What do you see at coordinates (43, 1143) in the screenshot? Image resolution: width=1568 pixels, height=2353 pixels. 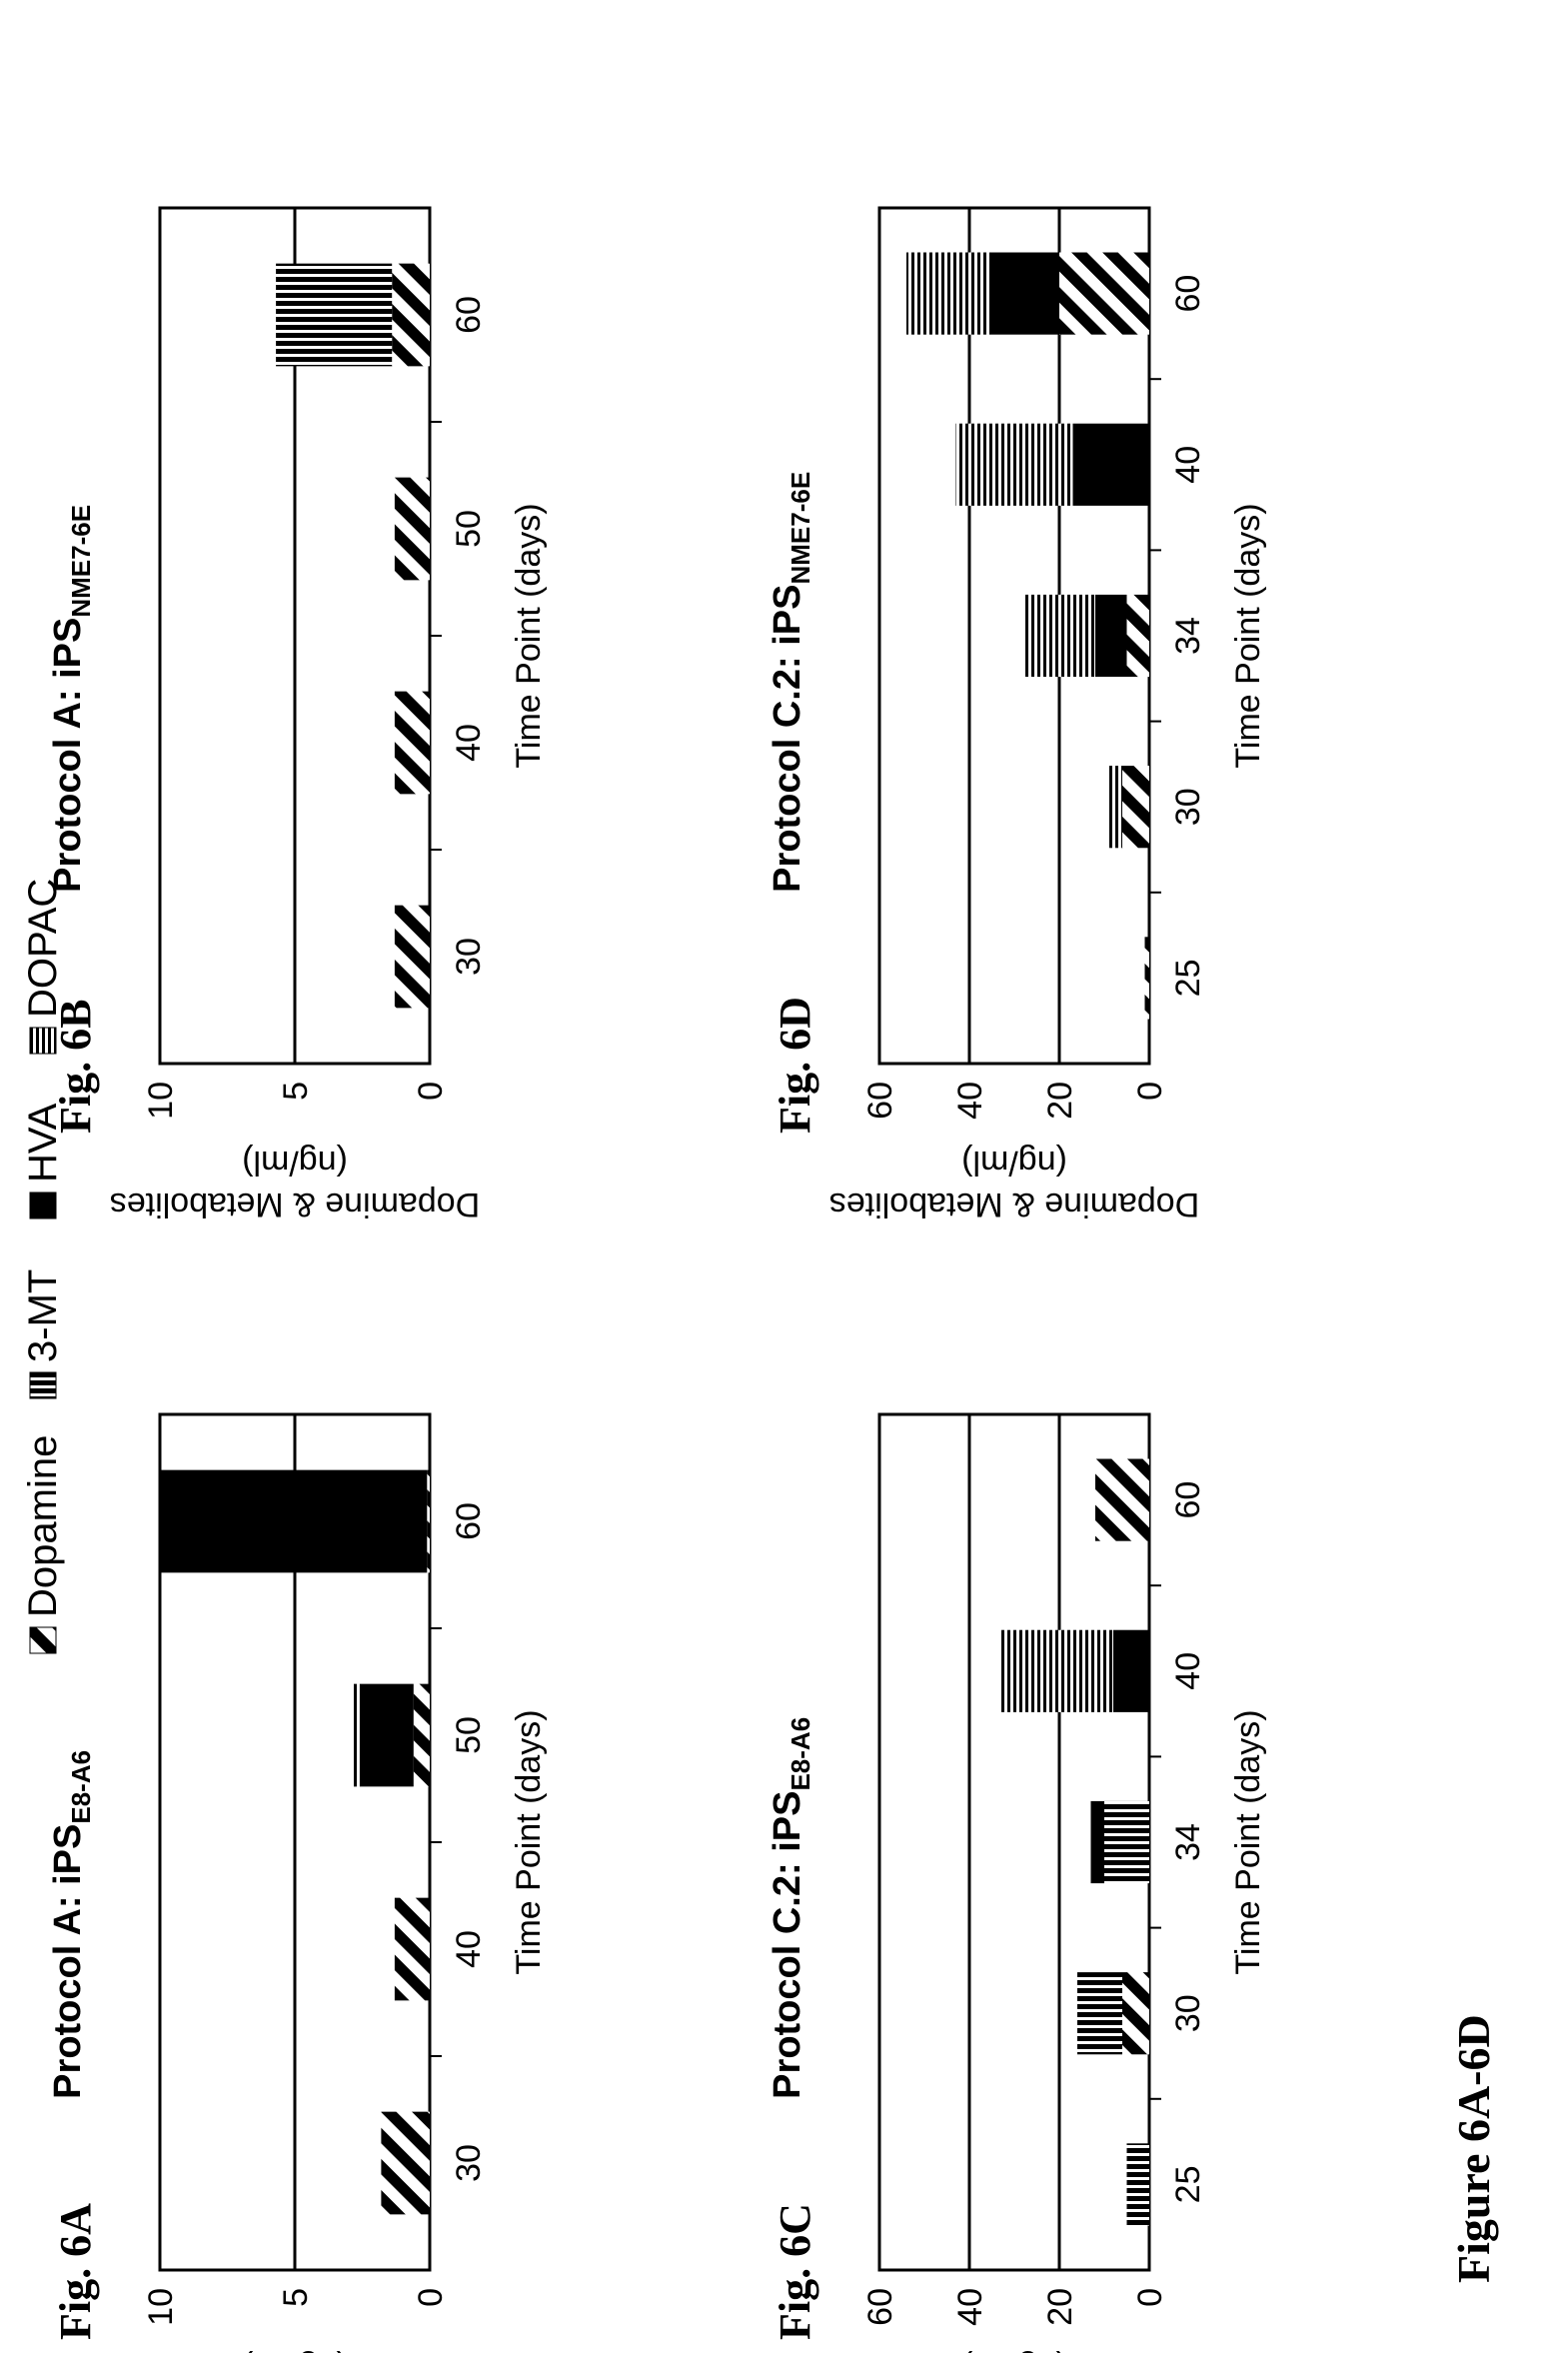 I see `legend-label: HVA` at bounding box center [43, 1143].